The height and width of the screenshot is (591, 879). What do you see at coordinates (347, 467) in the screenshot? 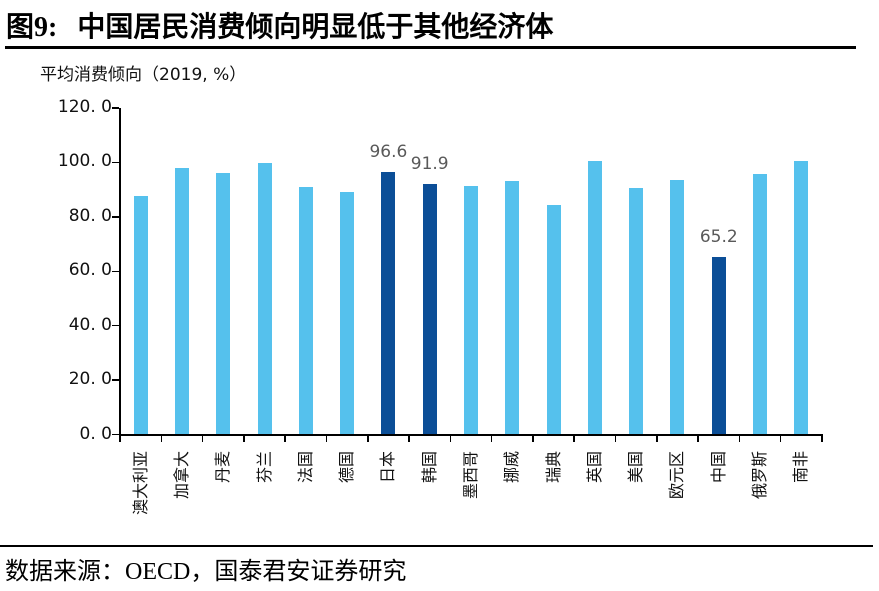
I see `x-category-label: 德国` at bounding box center [347, 467].